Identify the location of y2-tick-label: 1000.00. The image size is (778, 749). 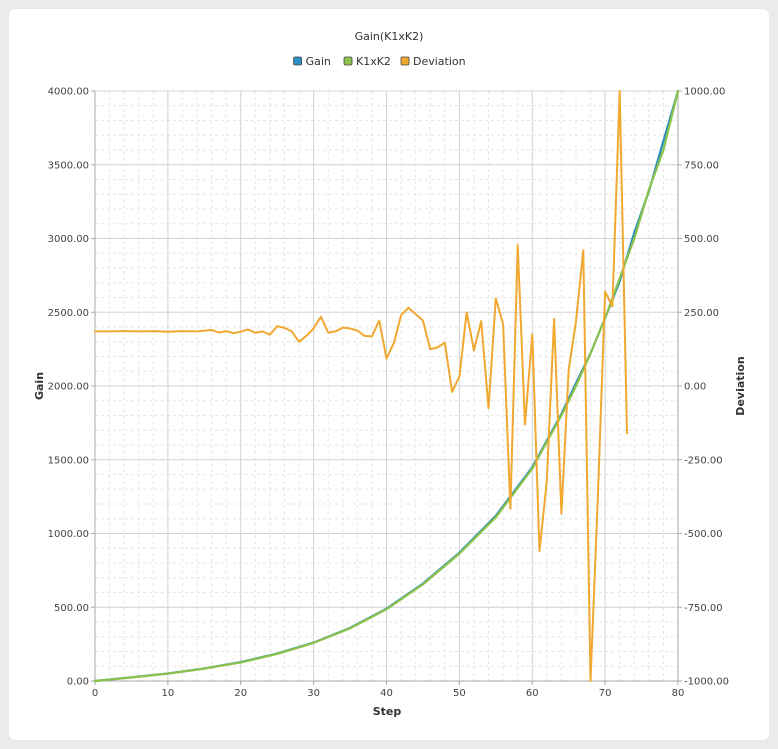
(704, 92).